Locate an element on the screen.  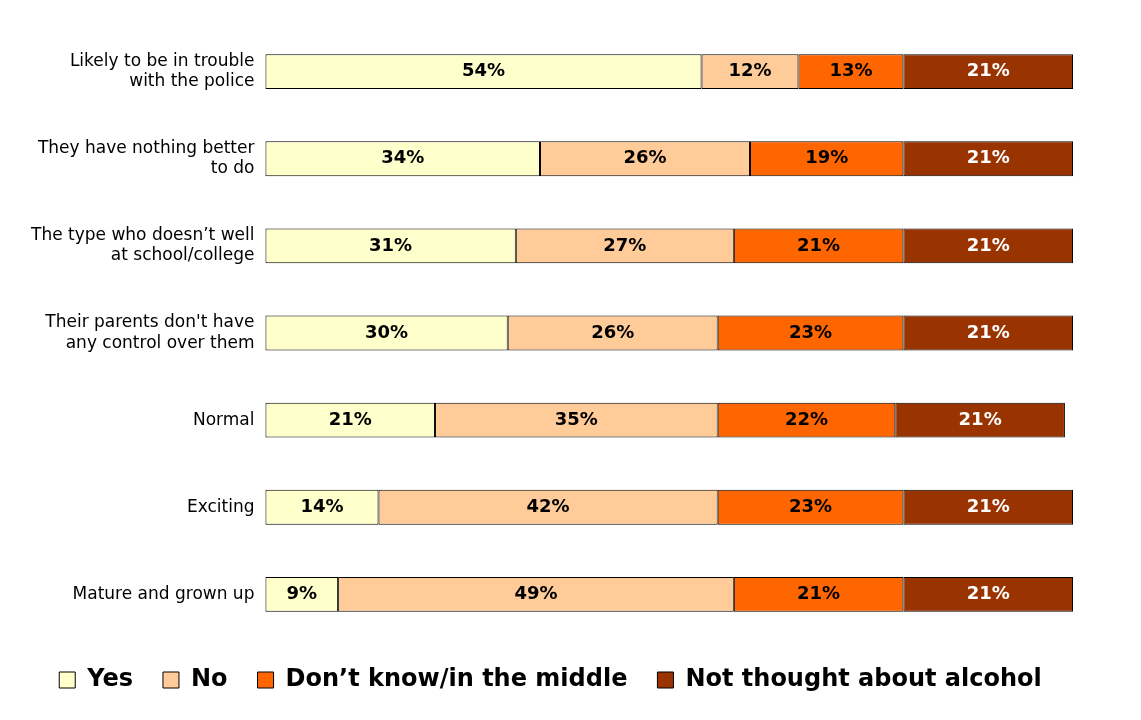
legend-label: Not thought about alcohol is located at coordinates (863, 678).